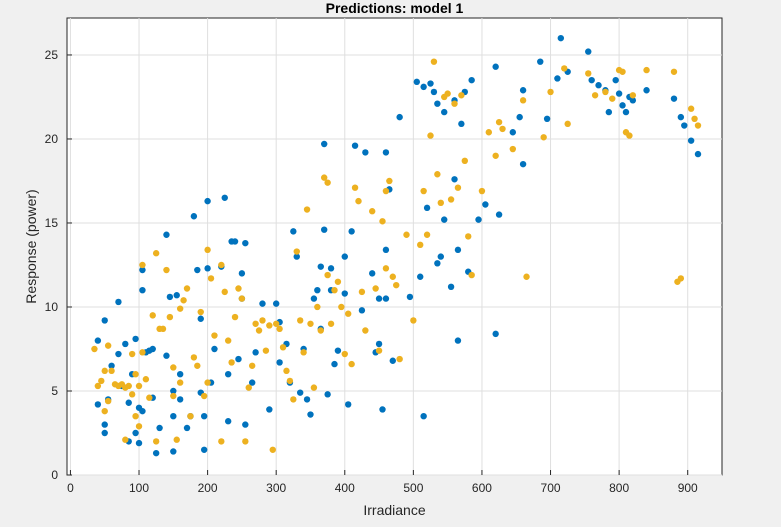 Image resolution: width=781 pixels, height=527 pixels. What do you see at coordinates (52, 223) in the screenshot?
I see `y-tick-label: 15` at bounding box center [52, 223].